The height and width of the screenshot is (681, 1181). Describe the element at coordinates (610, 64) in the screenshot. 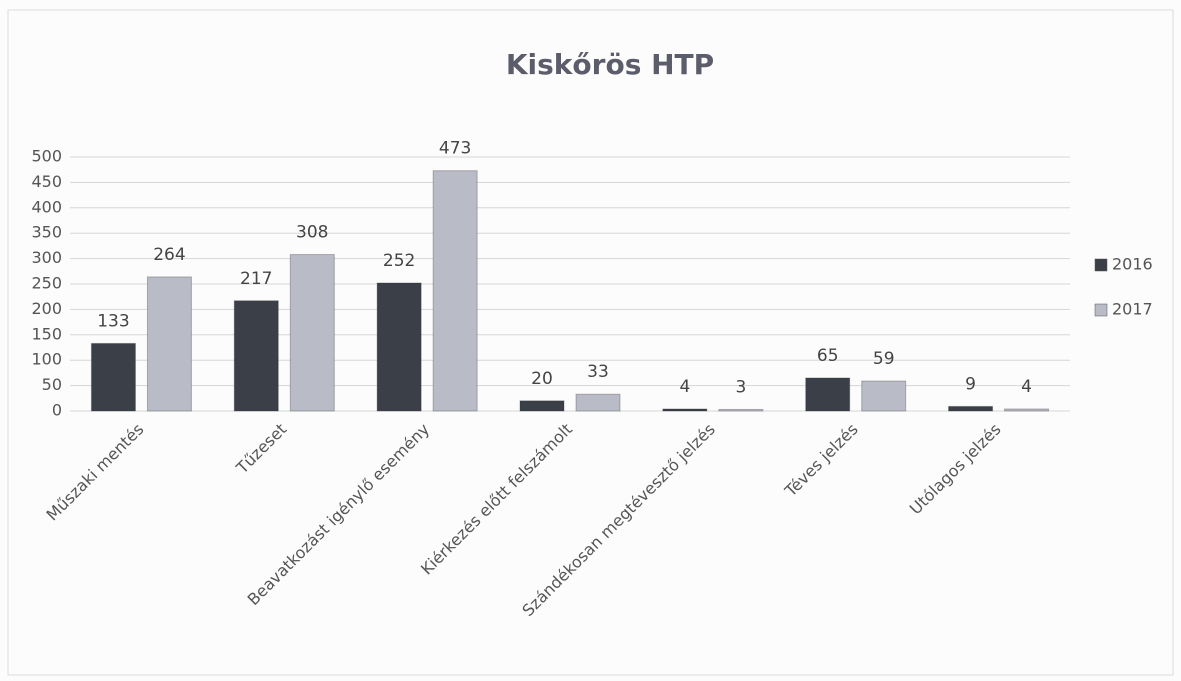

I see `chart-title: Kiskőrös HTP` at that location.